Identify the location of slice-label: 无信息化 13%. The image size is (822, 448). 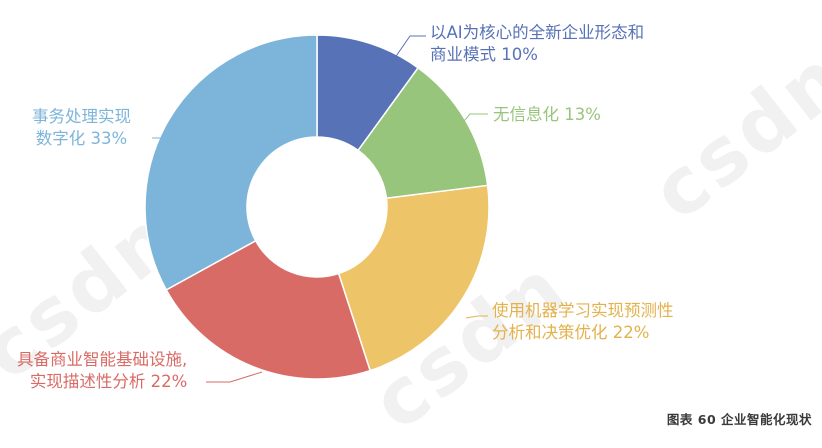
(547, 114).